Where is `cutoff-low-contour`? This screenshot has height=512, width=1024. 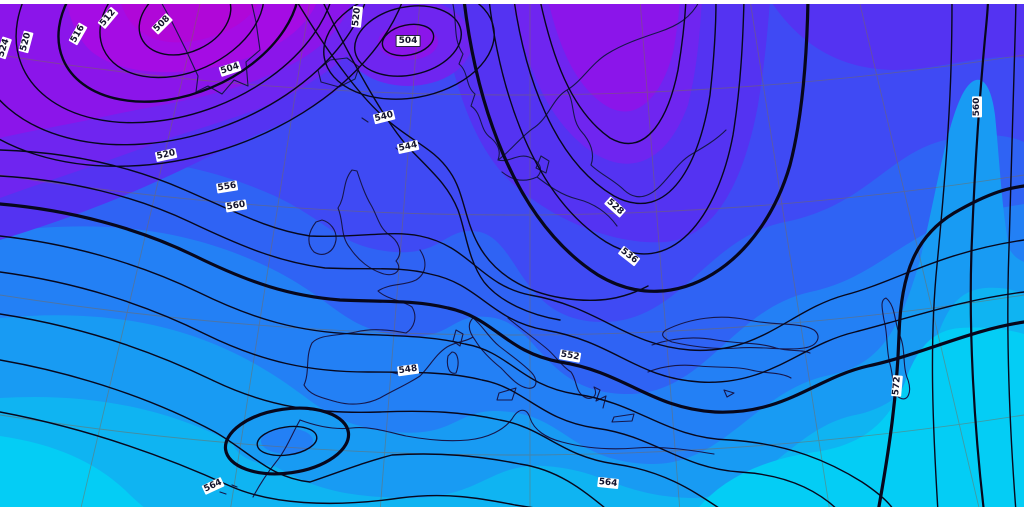
cutoff-low-contour is located at coordinates (287, 441).